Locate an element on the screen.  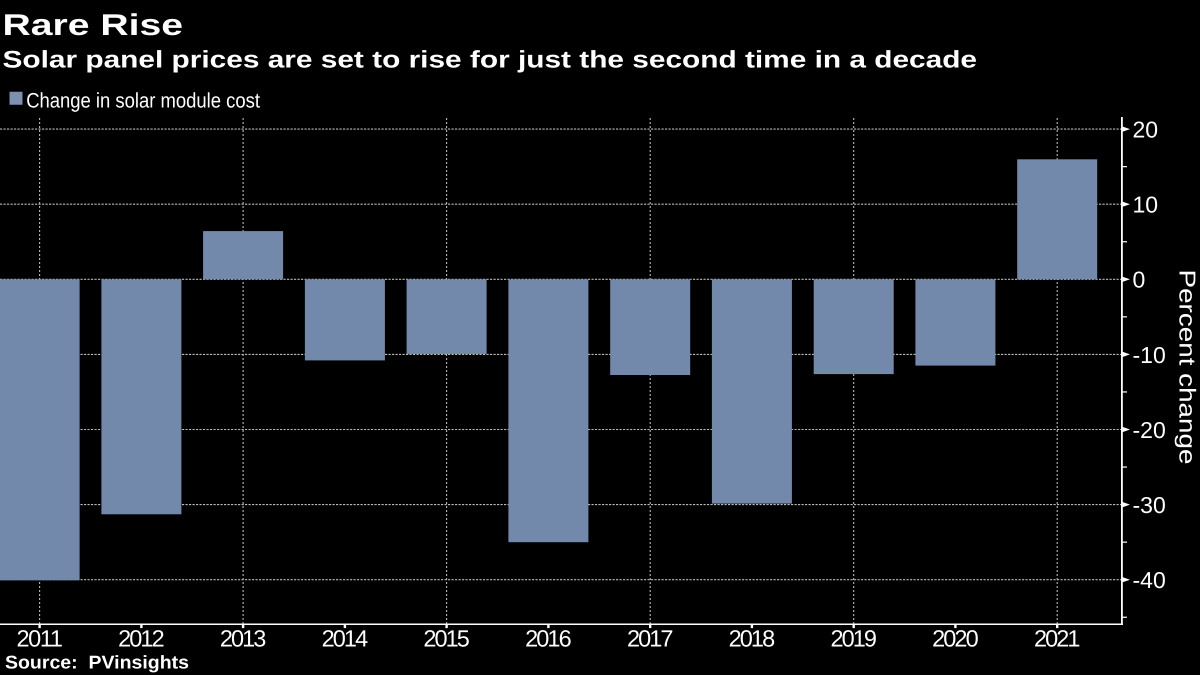
svg-text: Change in solar module cost is located at coordinates (143, 101).